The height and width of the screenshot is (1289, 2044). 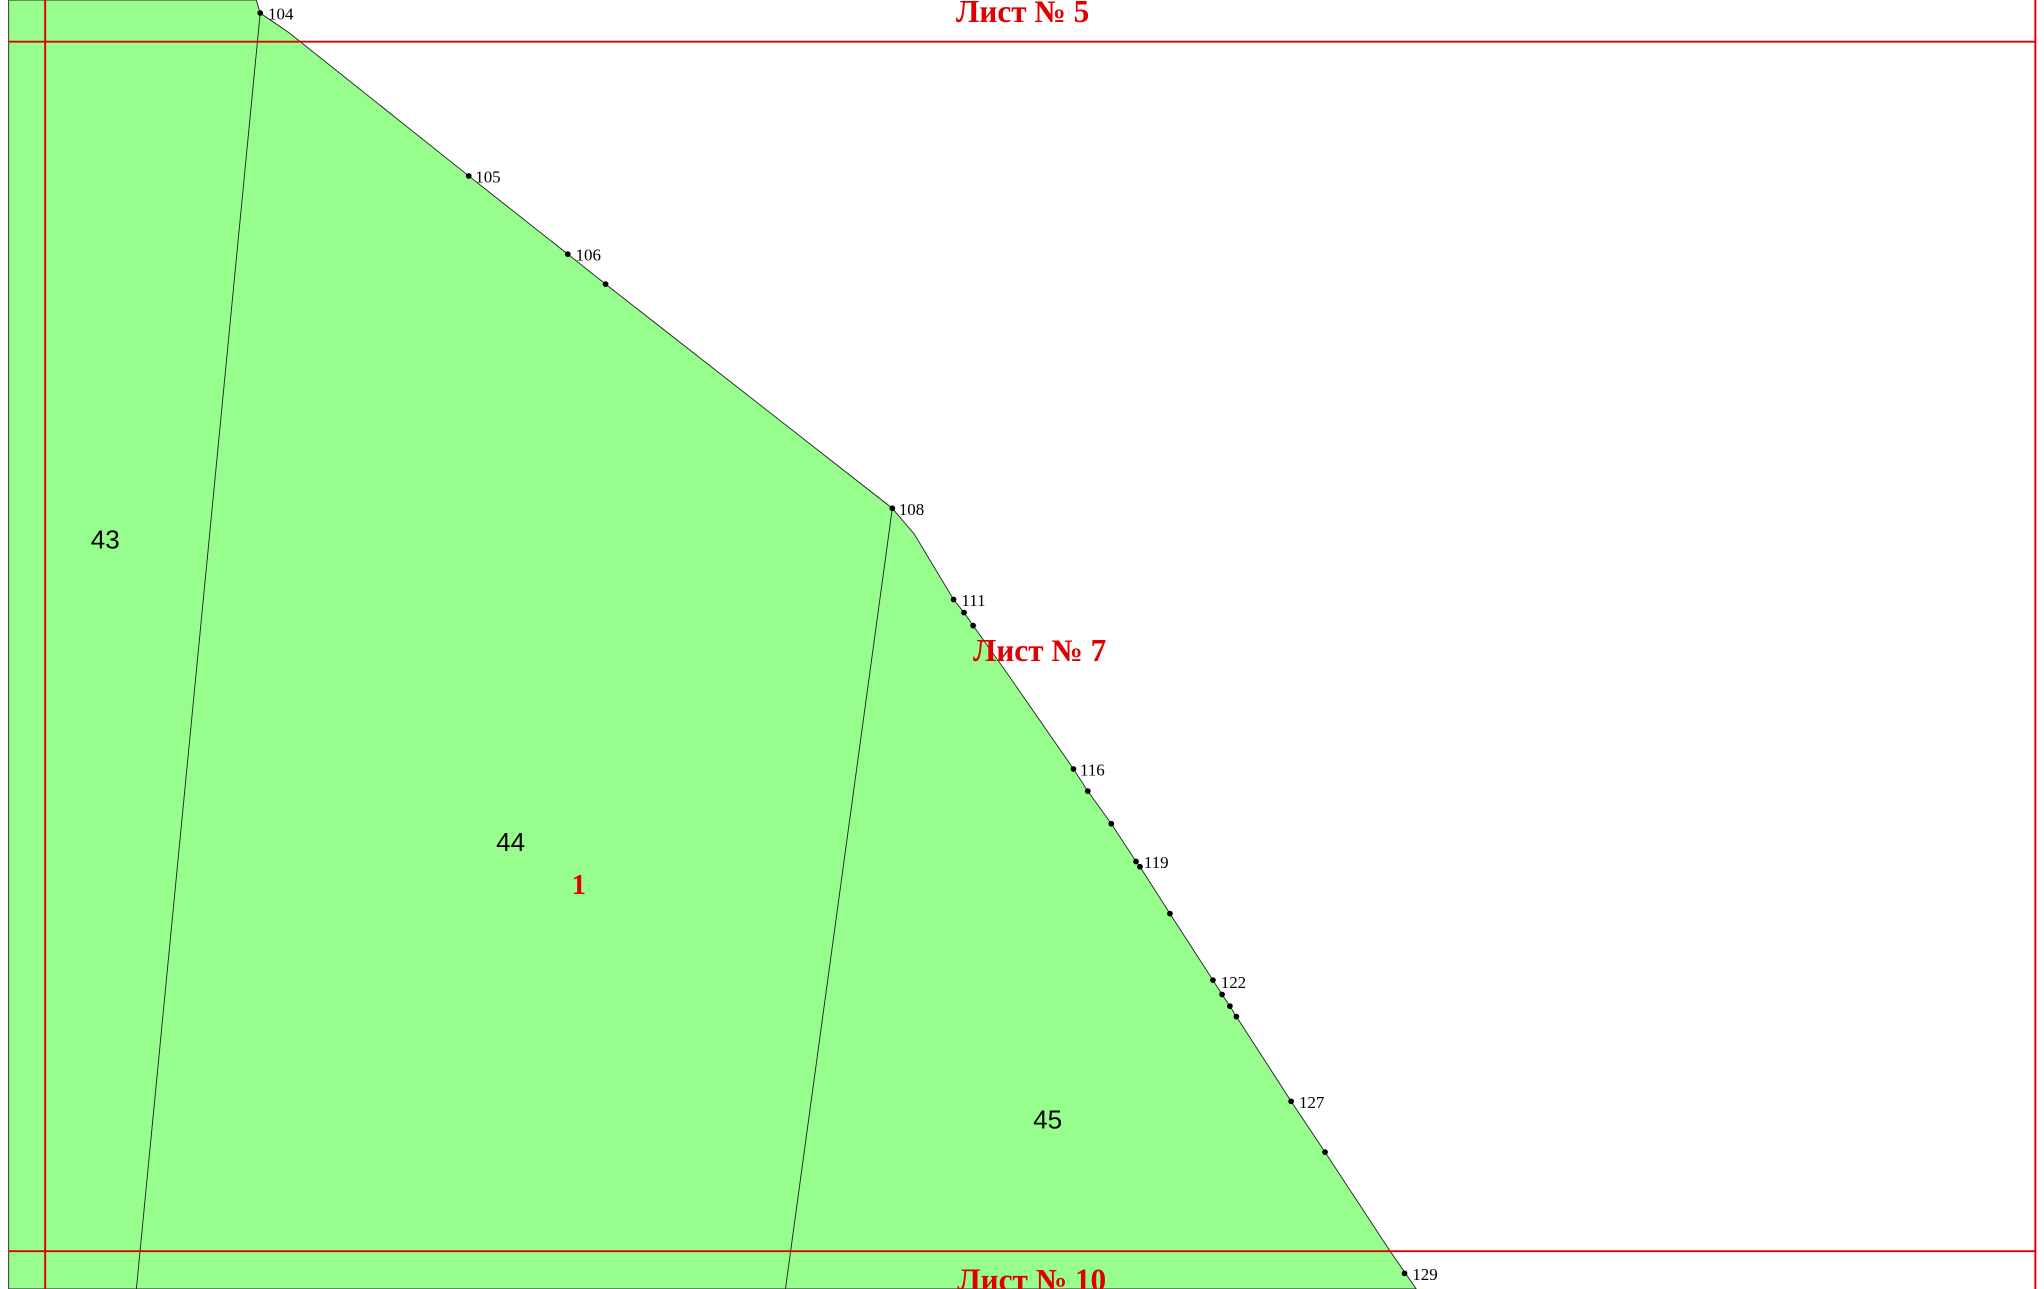 What do you see at coordinates (1156, 862) in the screenshot?
I see `point-label: 119` at bounding box center [1156, 862].